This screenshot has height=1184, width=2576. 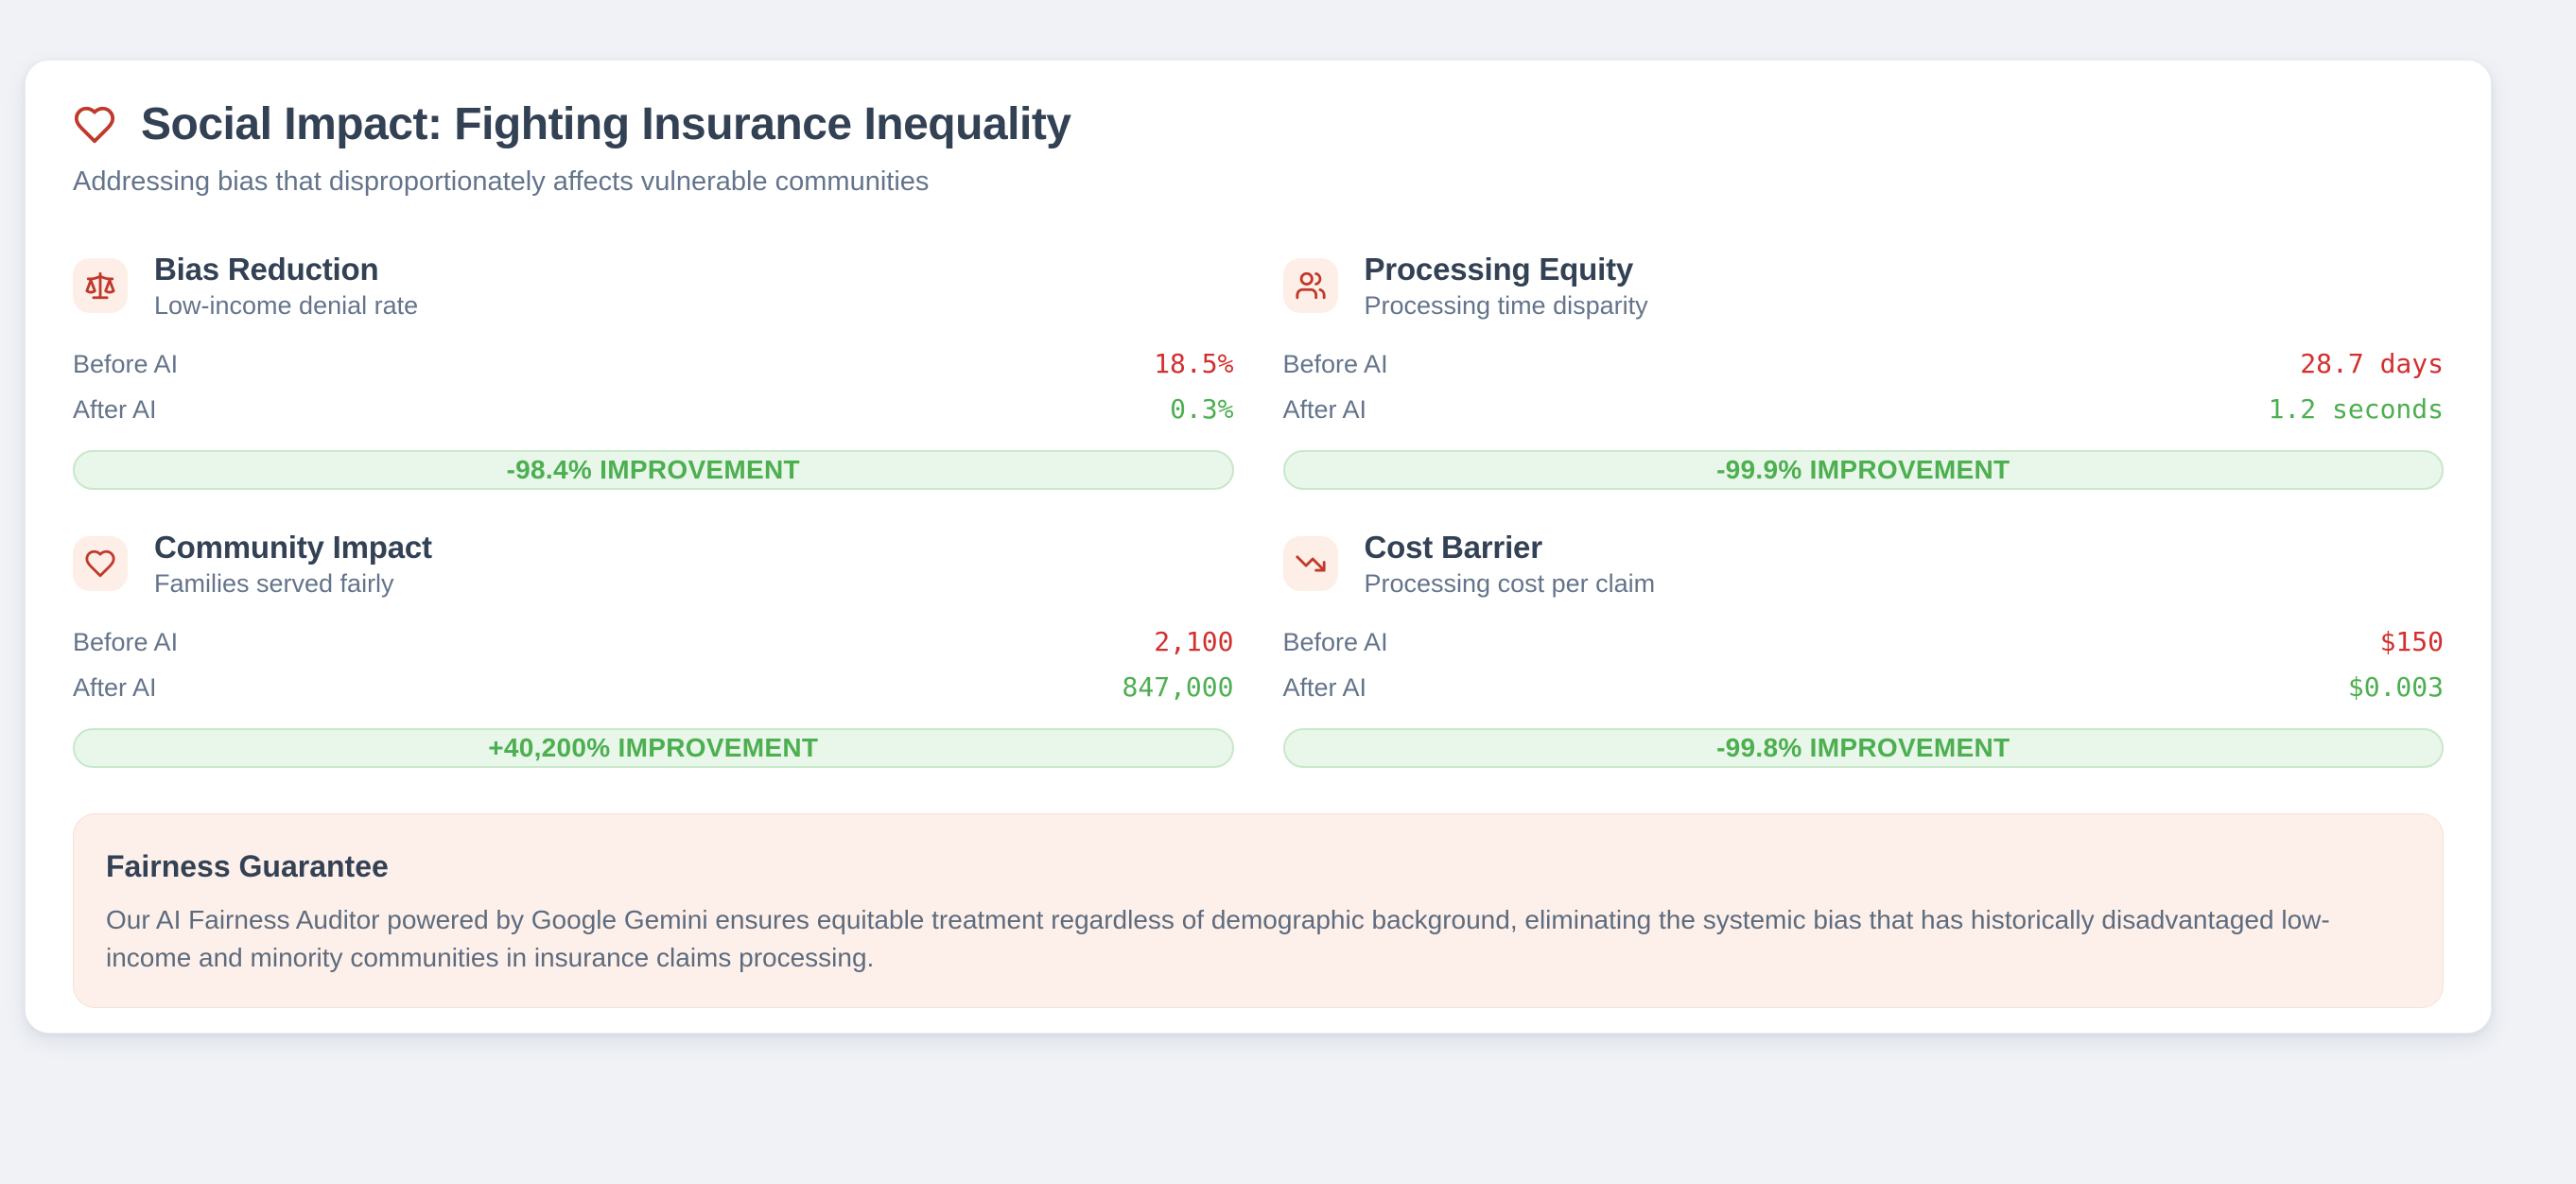 I want to click on after-row: After AI 847,000, so click(x=653, y=687).